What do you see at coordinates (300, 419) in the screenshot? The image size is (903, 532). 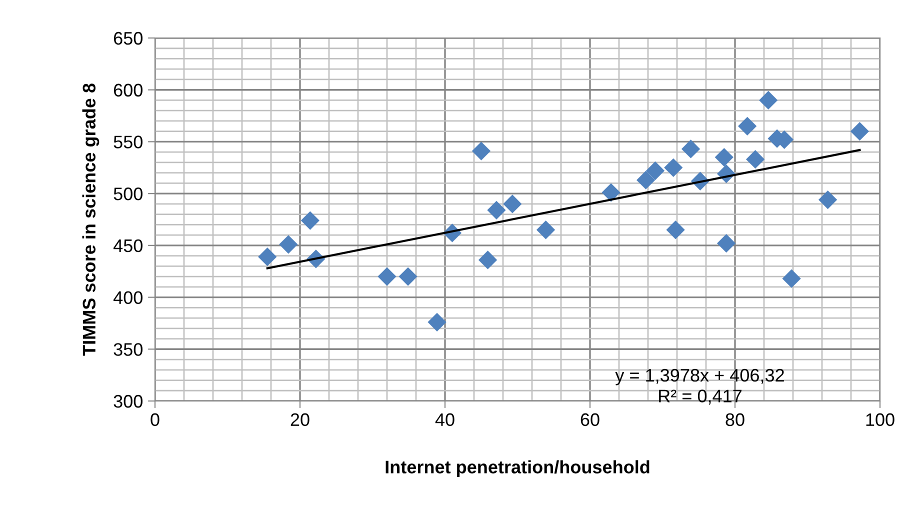 I see `x-tick-label: 20` at bounding box center [300, 419].